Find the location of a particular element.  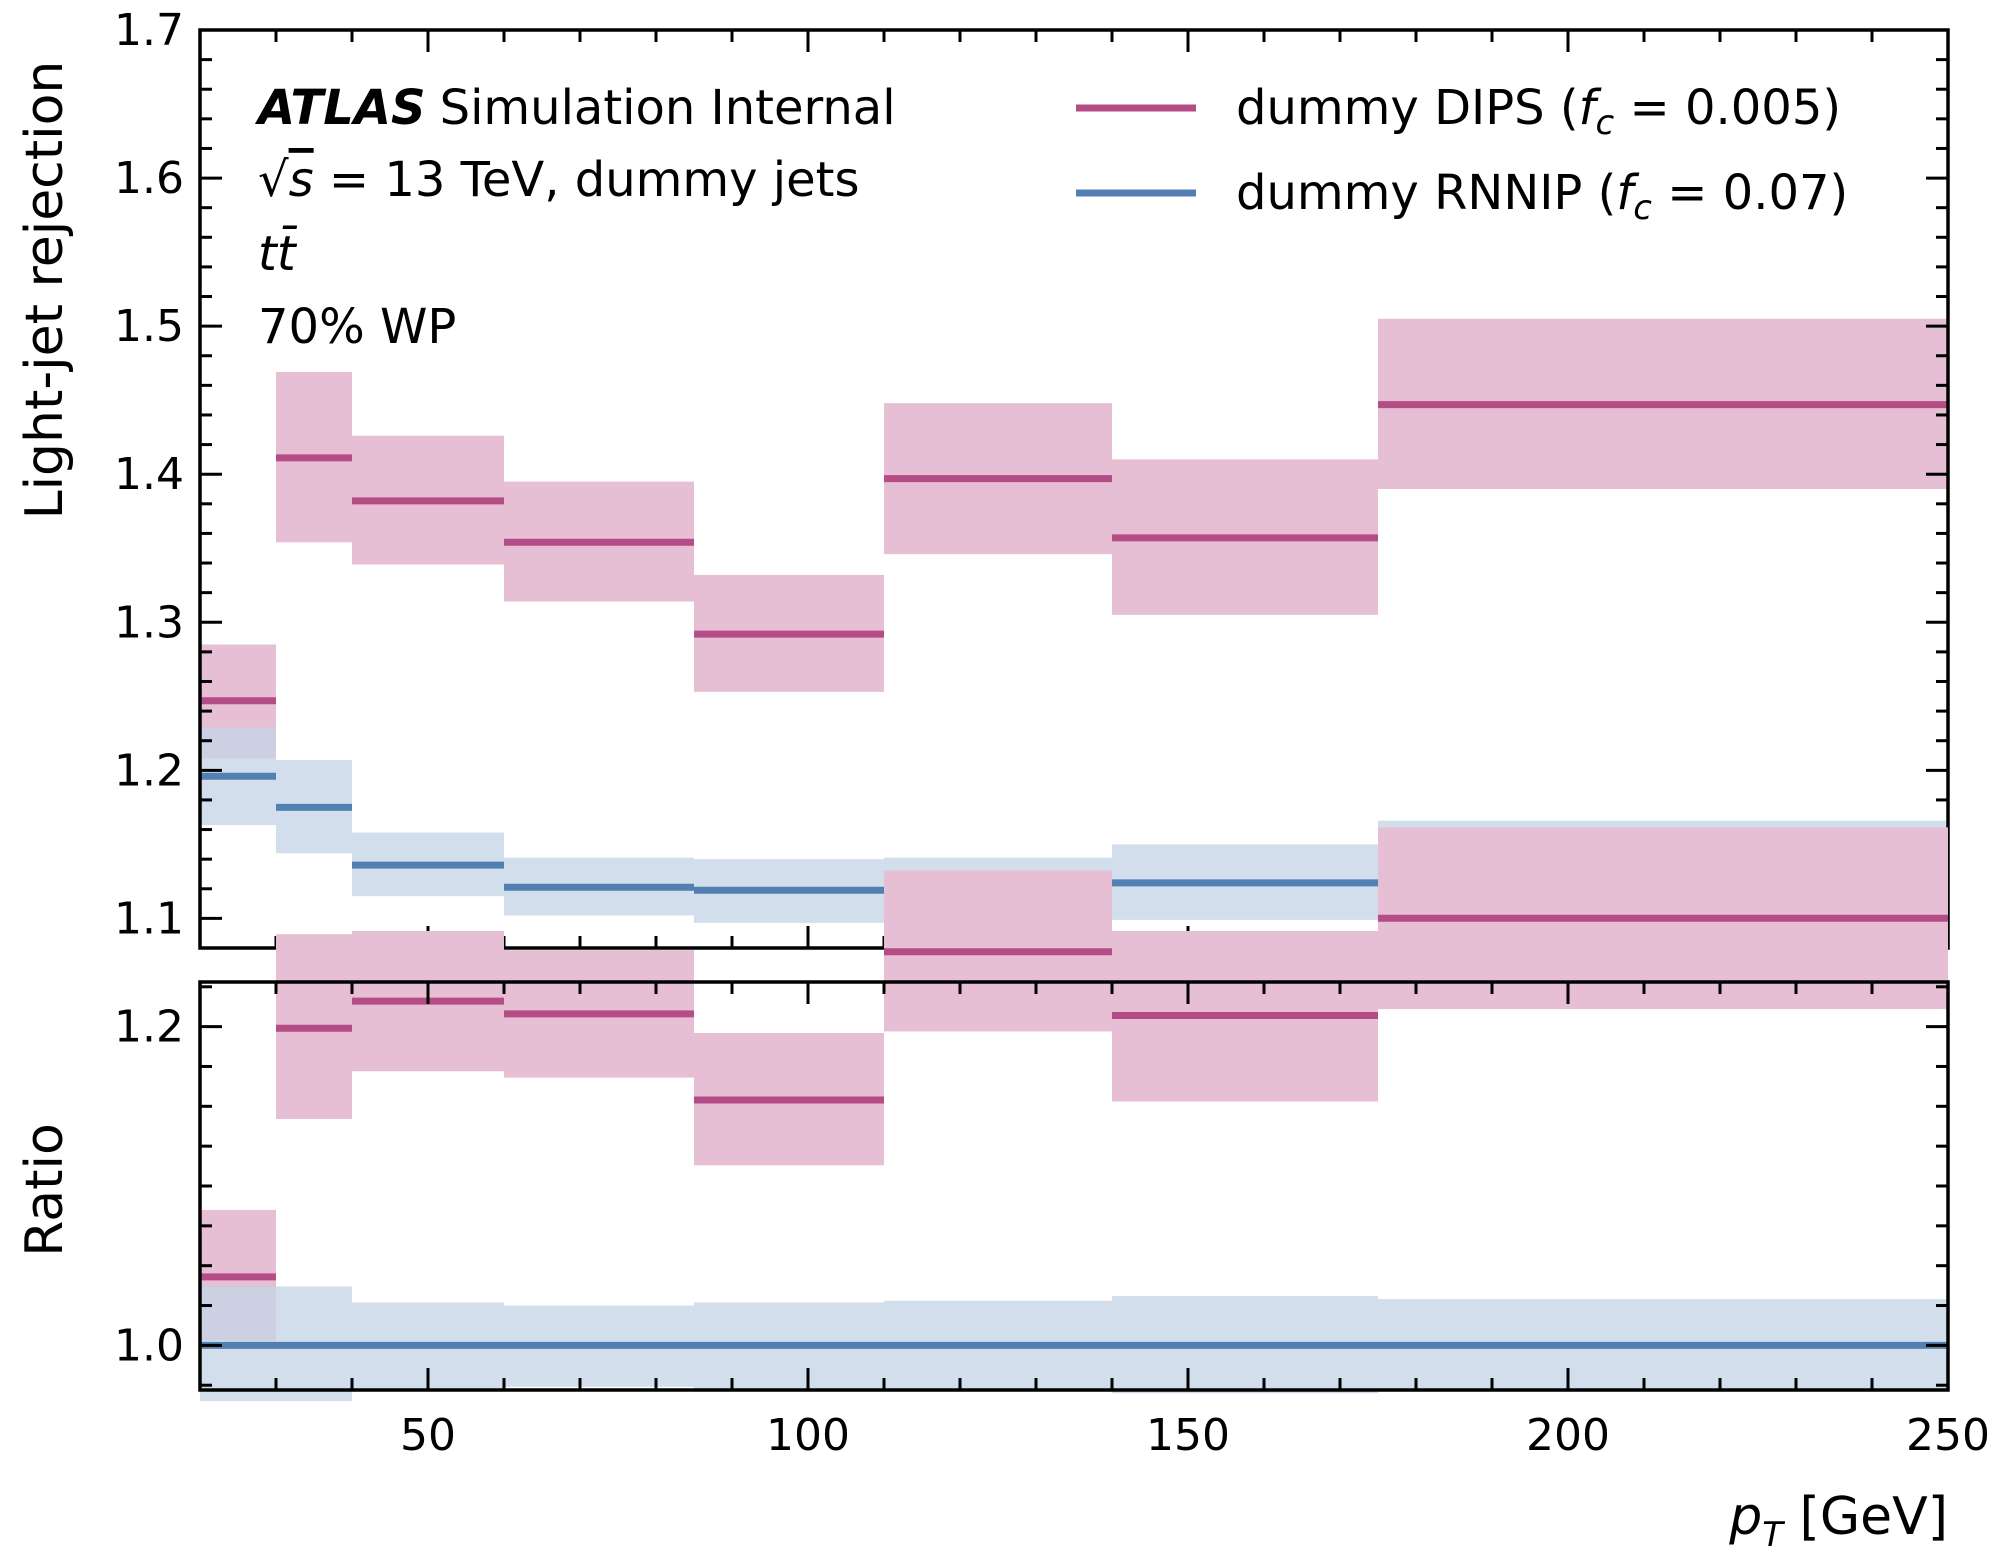

x-tick-labels: 50 100 150 200 250 is located at coordinates (1195, 1435).